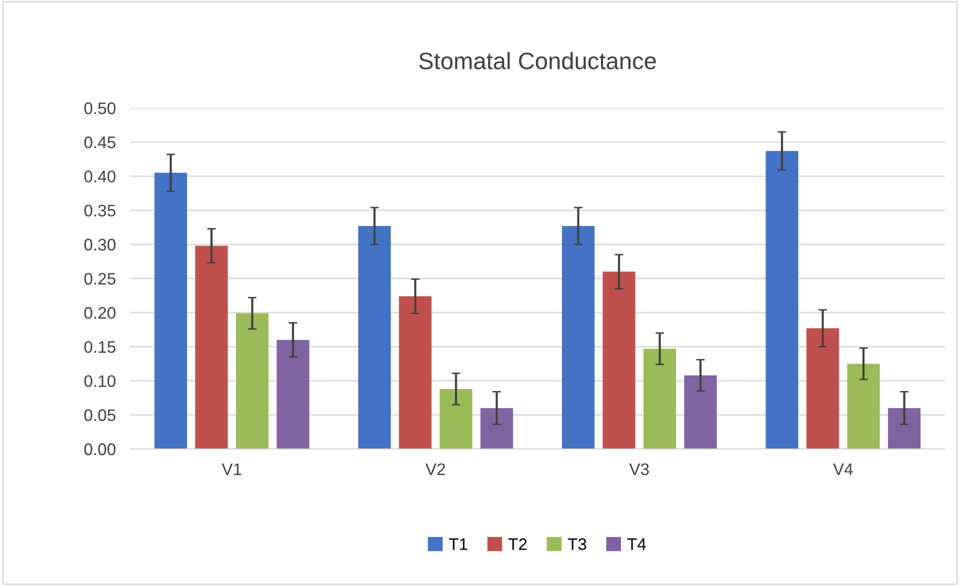 The width and height of the screenshot is (960, 586). Describe the element at coordinates (537, 61) in the screenshot. I see `chart-title: Stomatal Conductance` at that location.